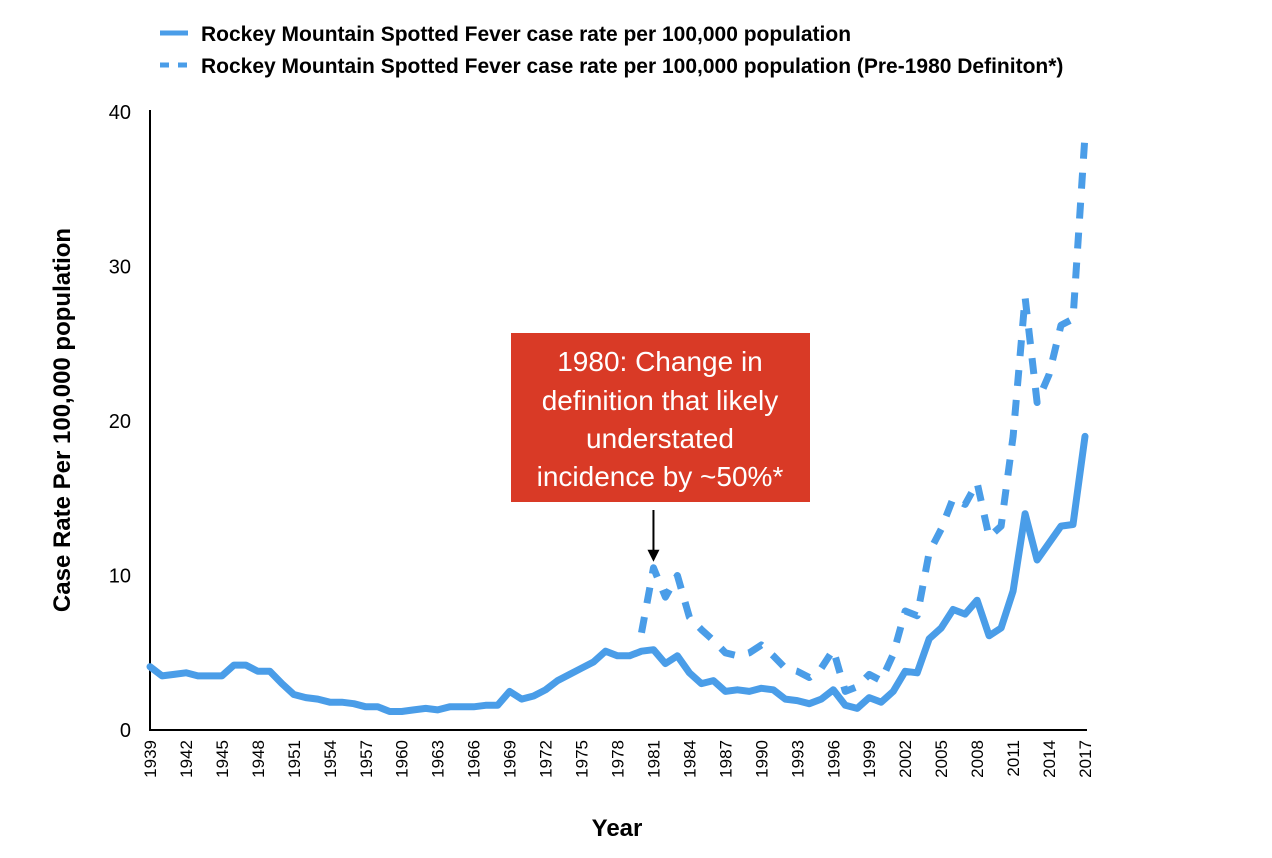  I want to click on x-tick-label: 1963, so click(438, 759).